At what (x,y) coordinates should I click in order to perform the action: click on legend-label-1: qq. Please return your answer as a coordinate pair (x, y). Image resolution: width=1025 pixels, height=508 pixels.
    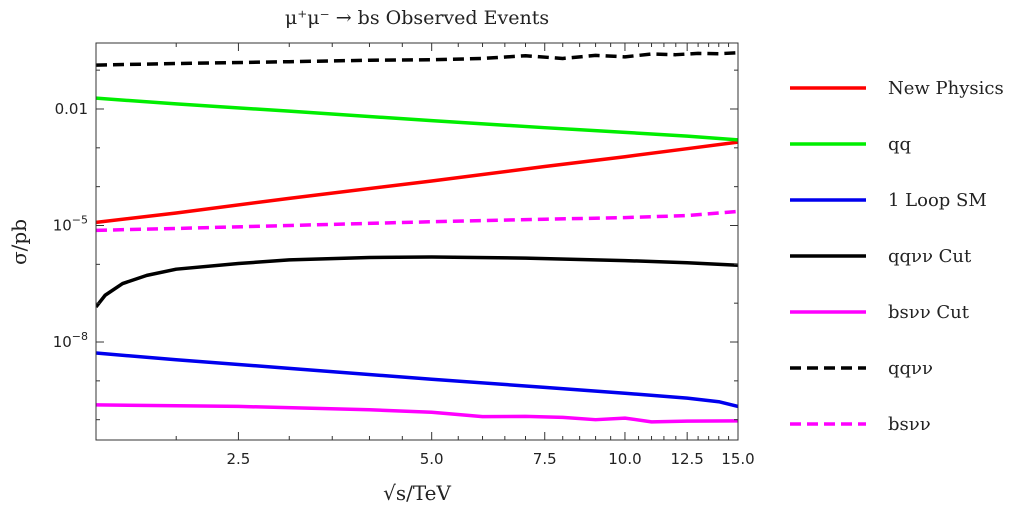
    Looking at the image, I should click on (899, 144).